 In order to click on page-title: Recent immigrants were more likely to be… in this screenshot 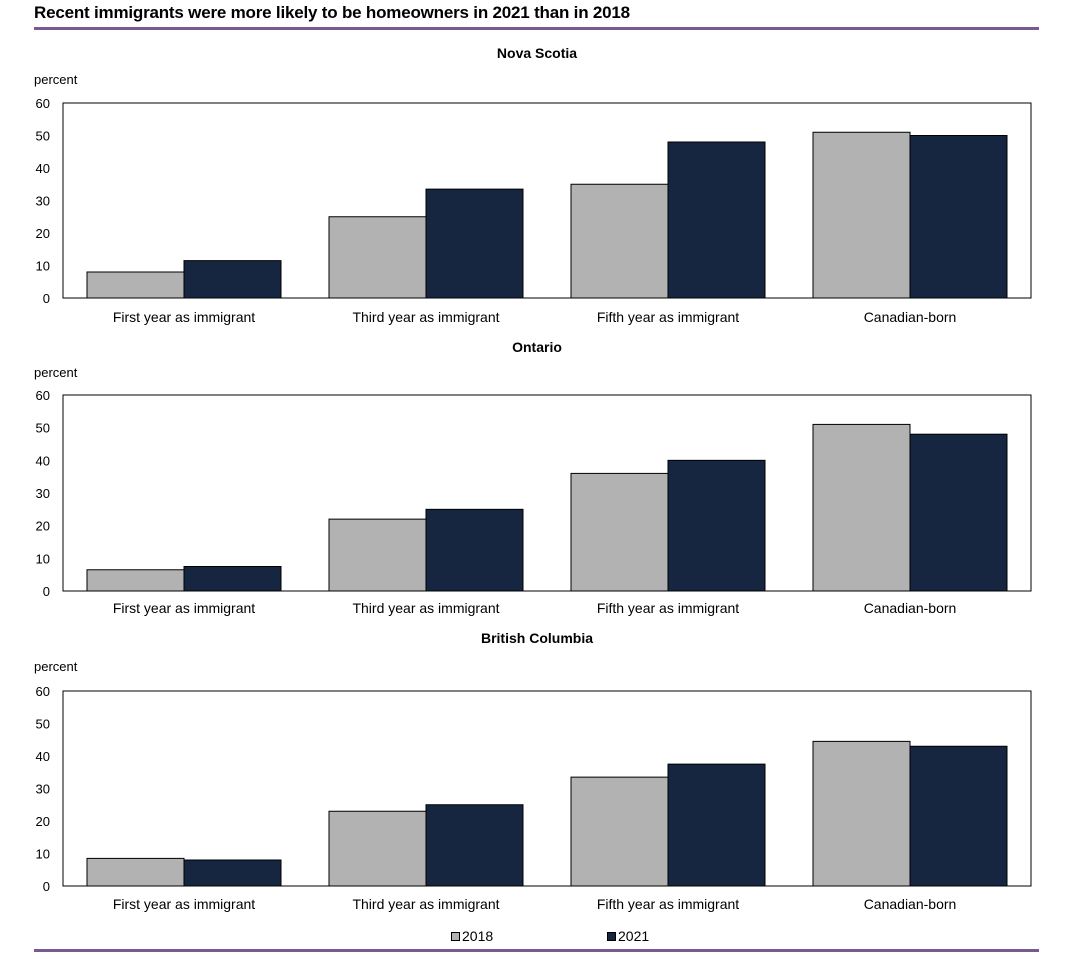, I will do `click(332, 12)`.